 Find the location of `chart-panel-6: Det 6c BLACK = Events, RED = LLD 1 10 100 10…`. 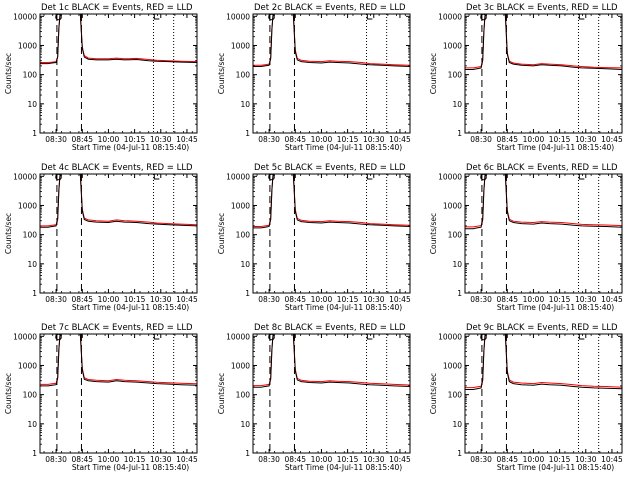

chart-panel-6: Det 6c BLACK = Events, RED = LLD 1 10 100 10… is located at coordinates (526, 237).